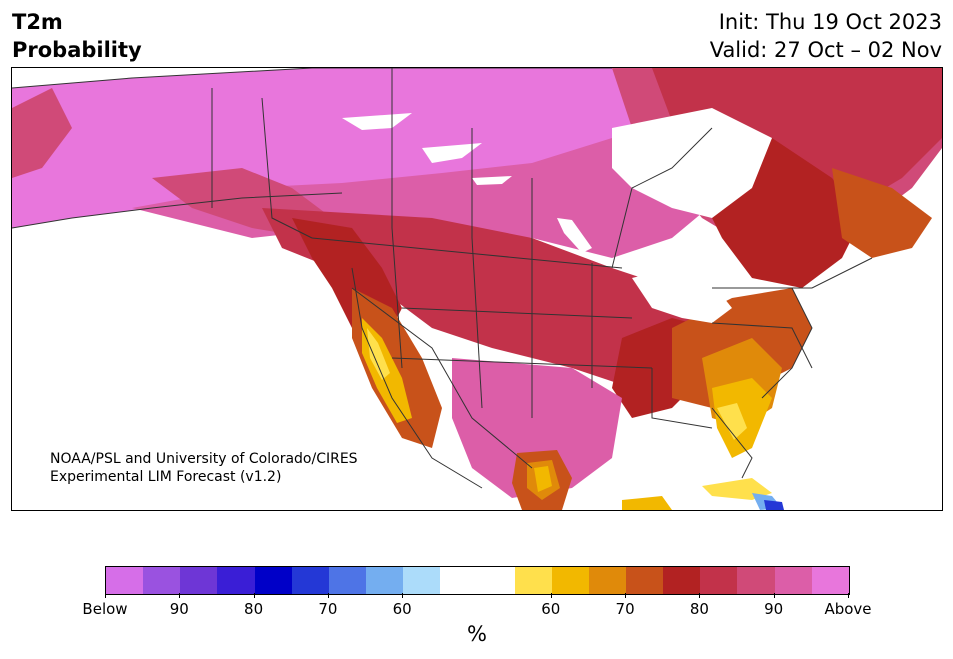 The image size is (953, 659). I want to click on colorbar-tick-label: Below, so click(105, 609).